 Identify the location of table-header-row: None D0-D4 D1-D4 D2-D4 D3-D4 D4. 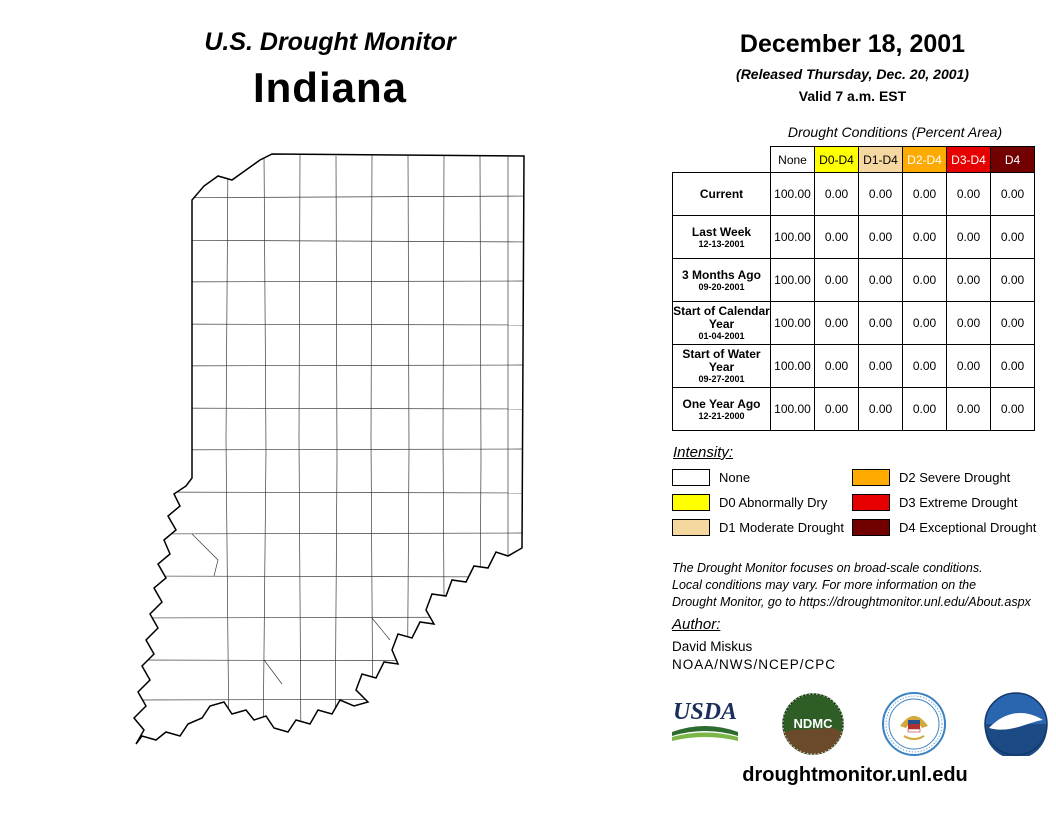
(853, 159).